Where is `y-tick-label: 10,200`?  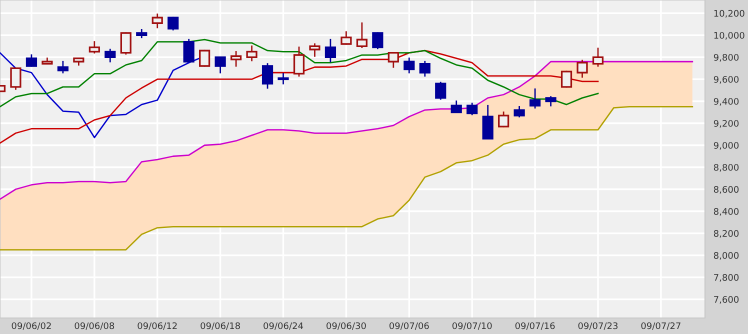
y-tick-label: 10,200 is located at coordinates (729, 14).